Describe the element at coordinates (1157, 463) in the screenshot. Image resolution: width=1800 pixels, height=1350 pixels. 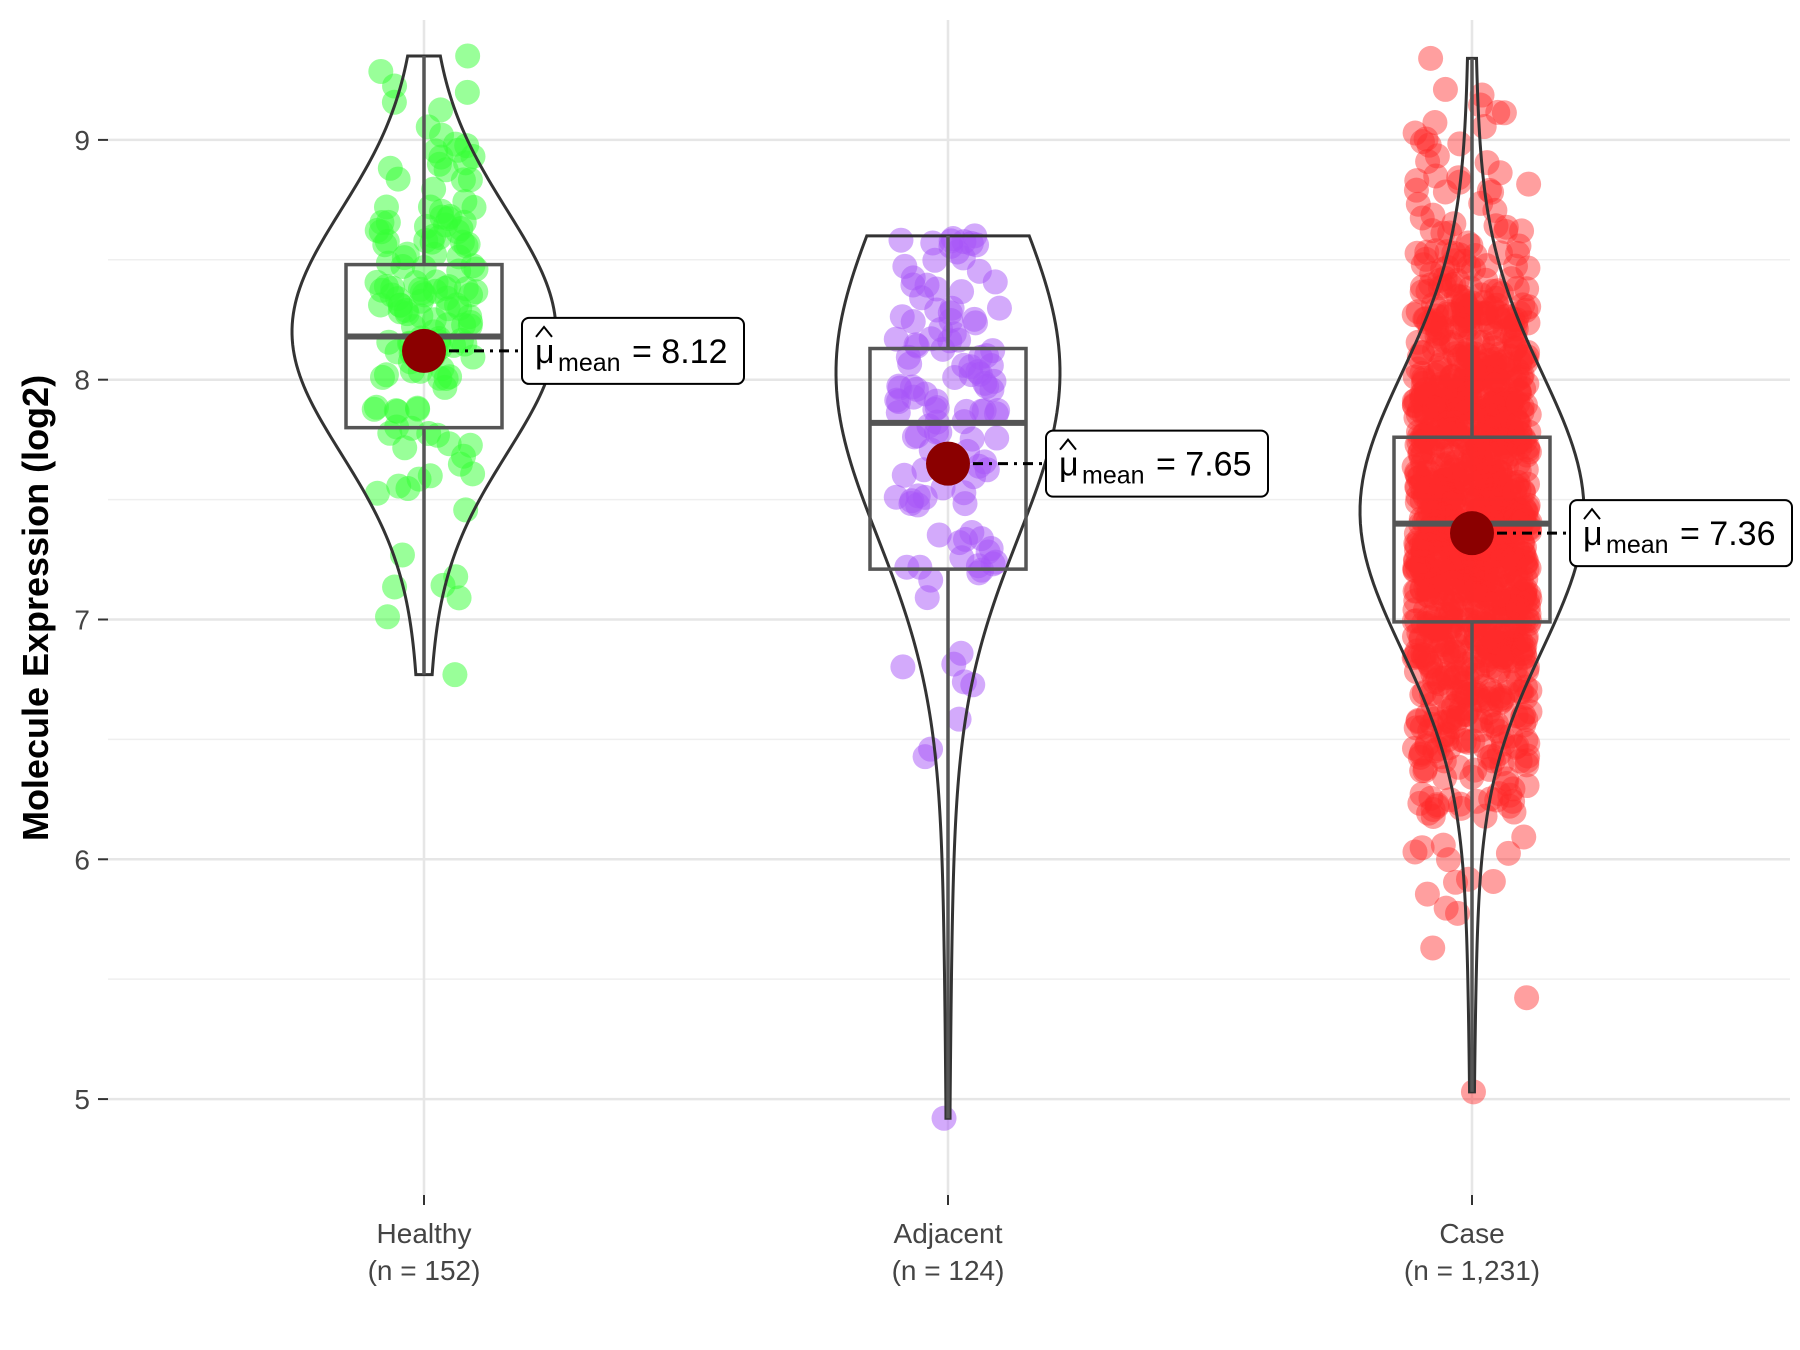
I see `mean-label-box` at that location.